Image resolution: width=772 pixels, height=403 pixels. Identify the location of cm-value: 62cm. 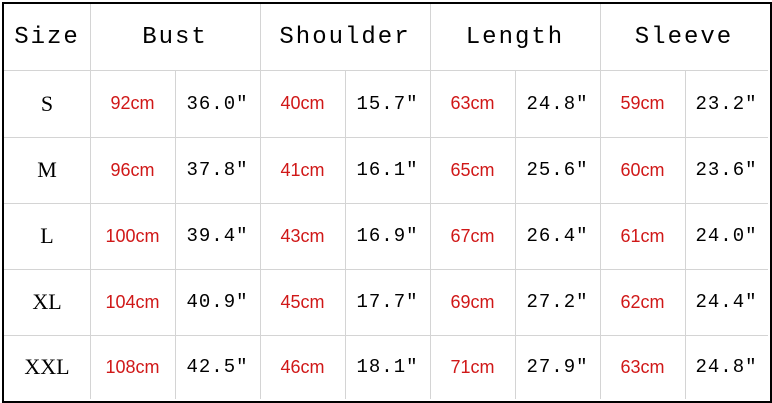
(642, 301).